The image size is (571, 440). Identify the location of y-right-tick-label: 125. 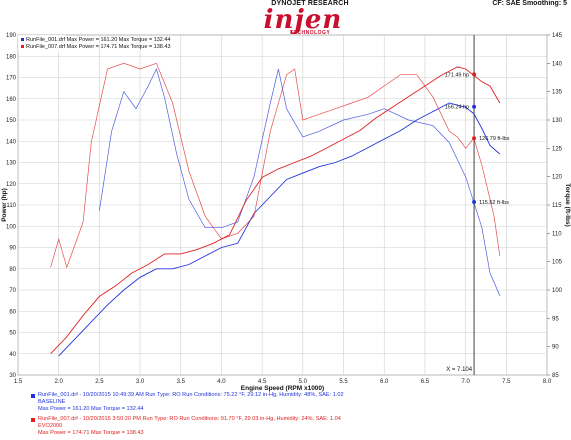
(557, 149).